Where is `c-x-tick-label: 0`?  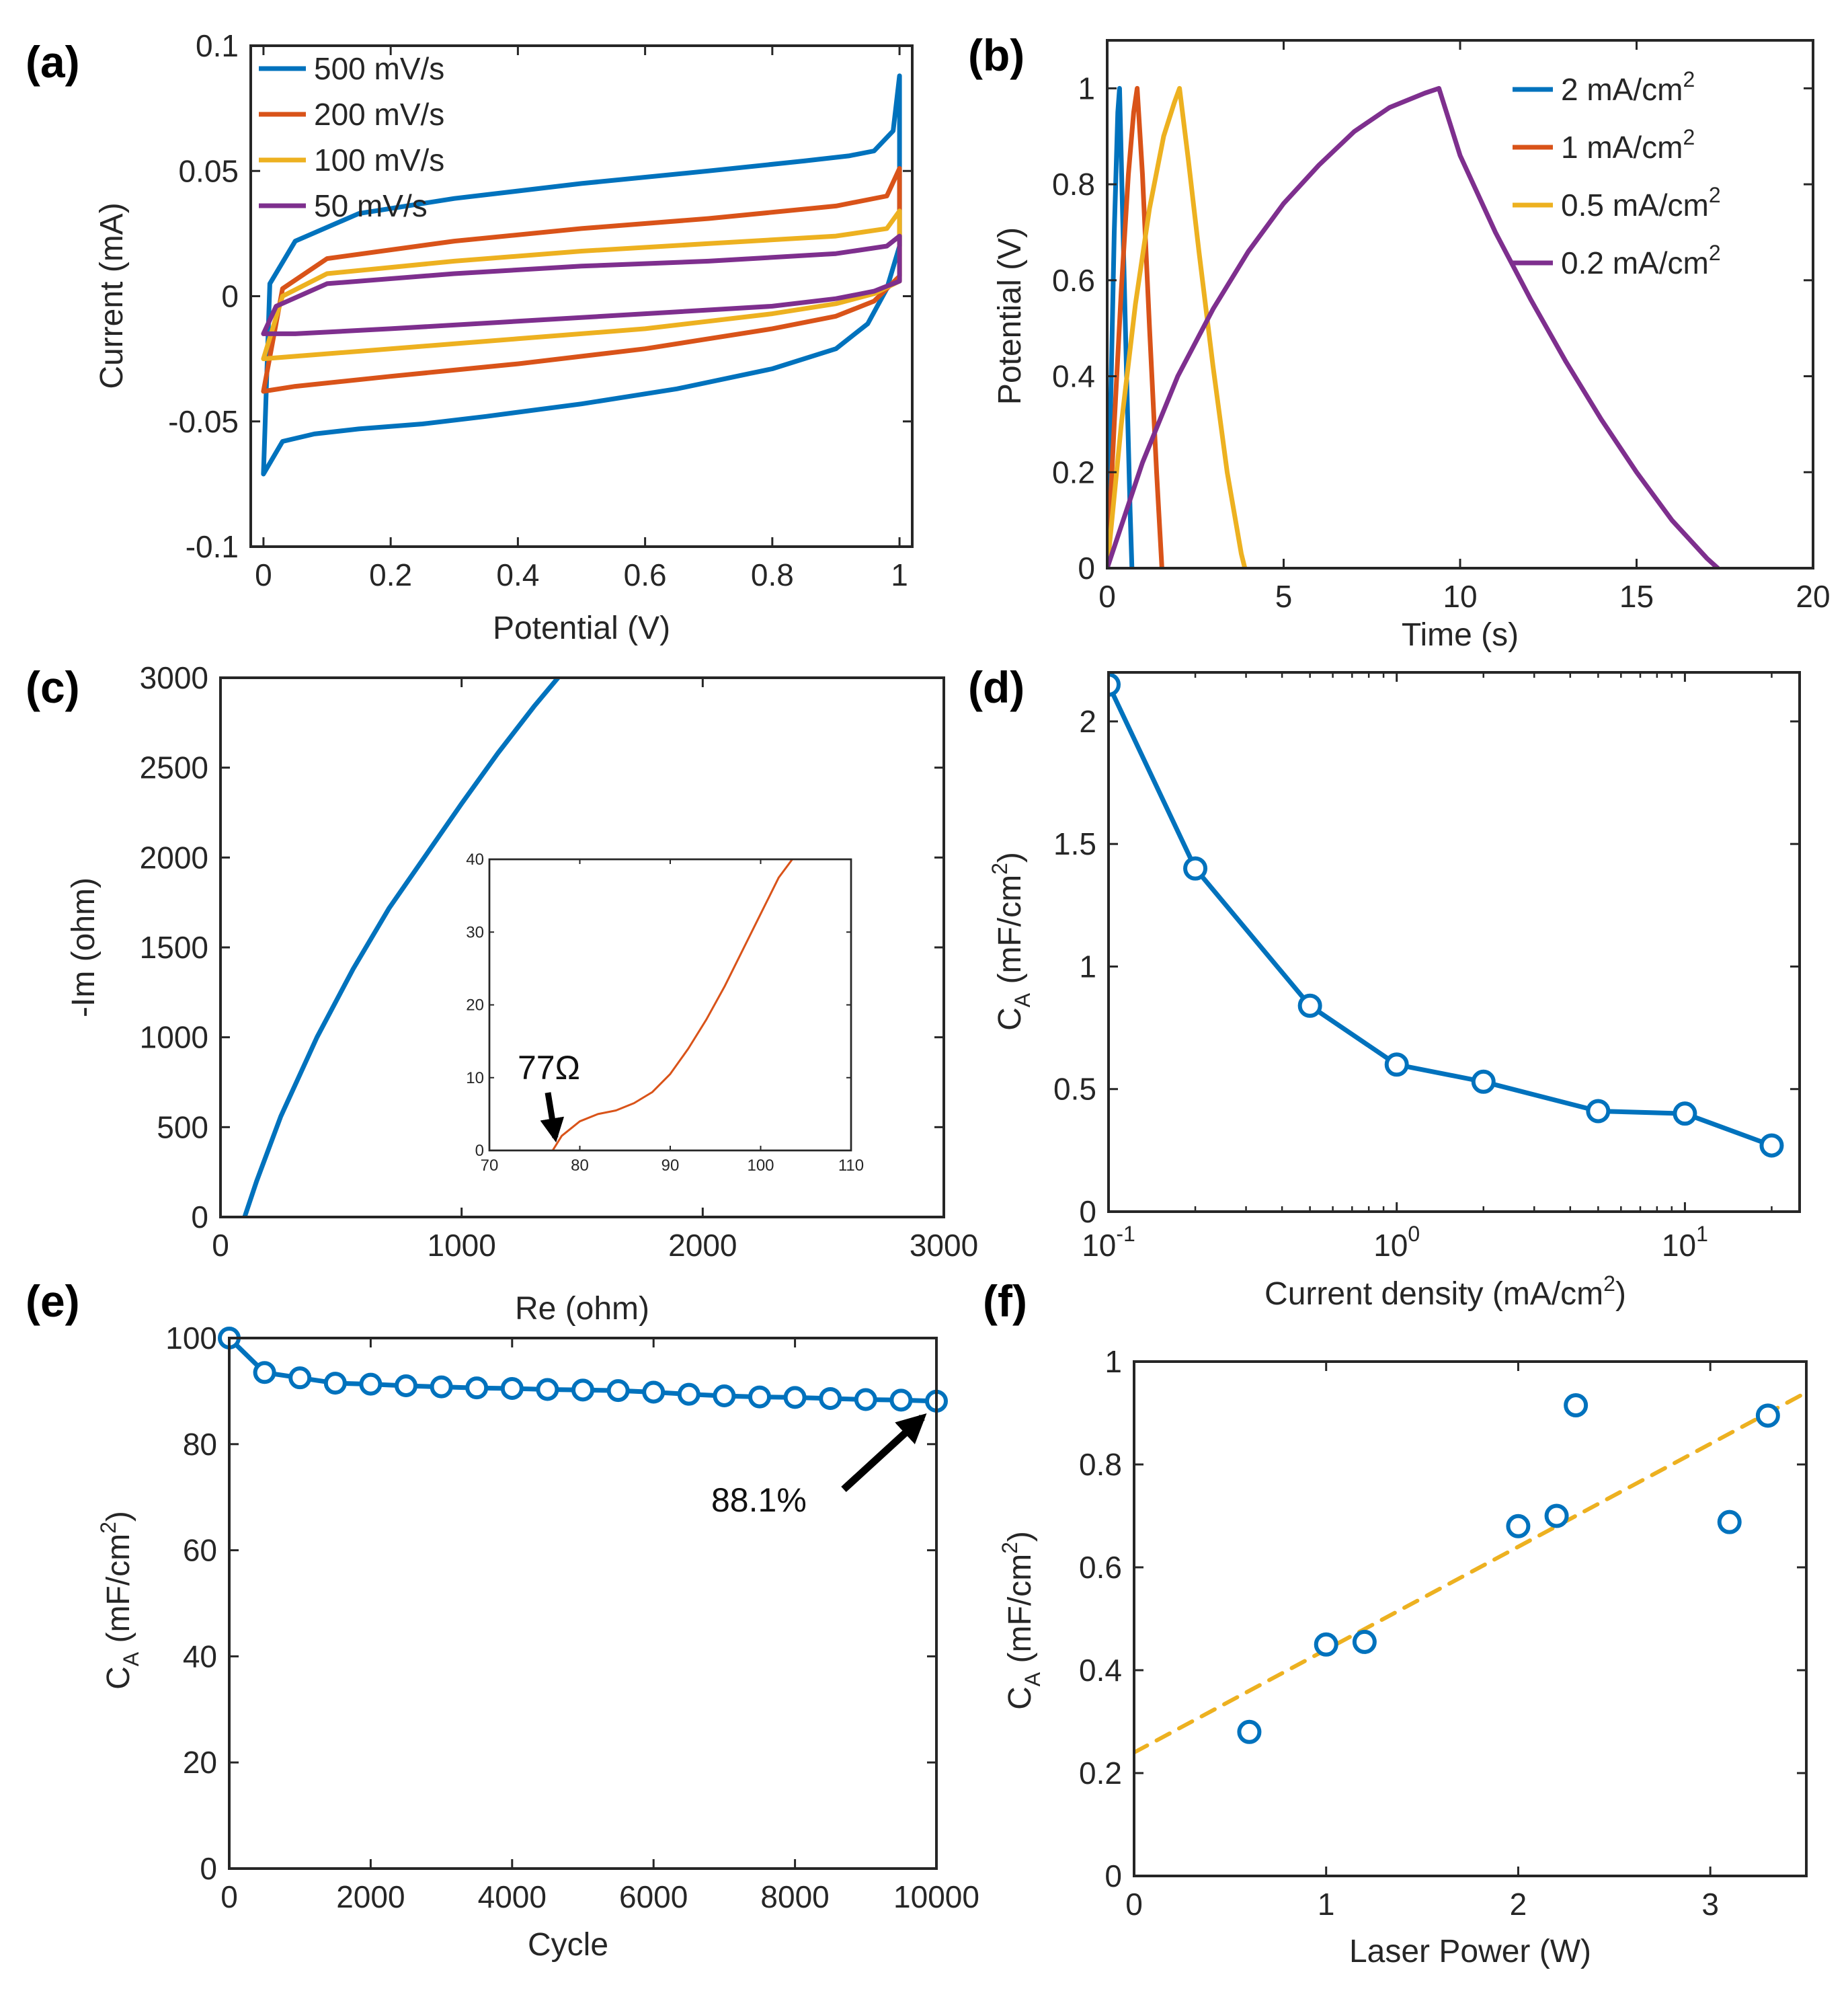 c-x-tick-label: 0 is located at coordinates (220, 1245).